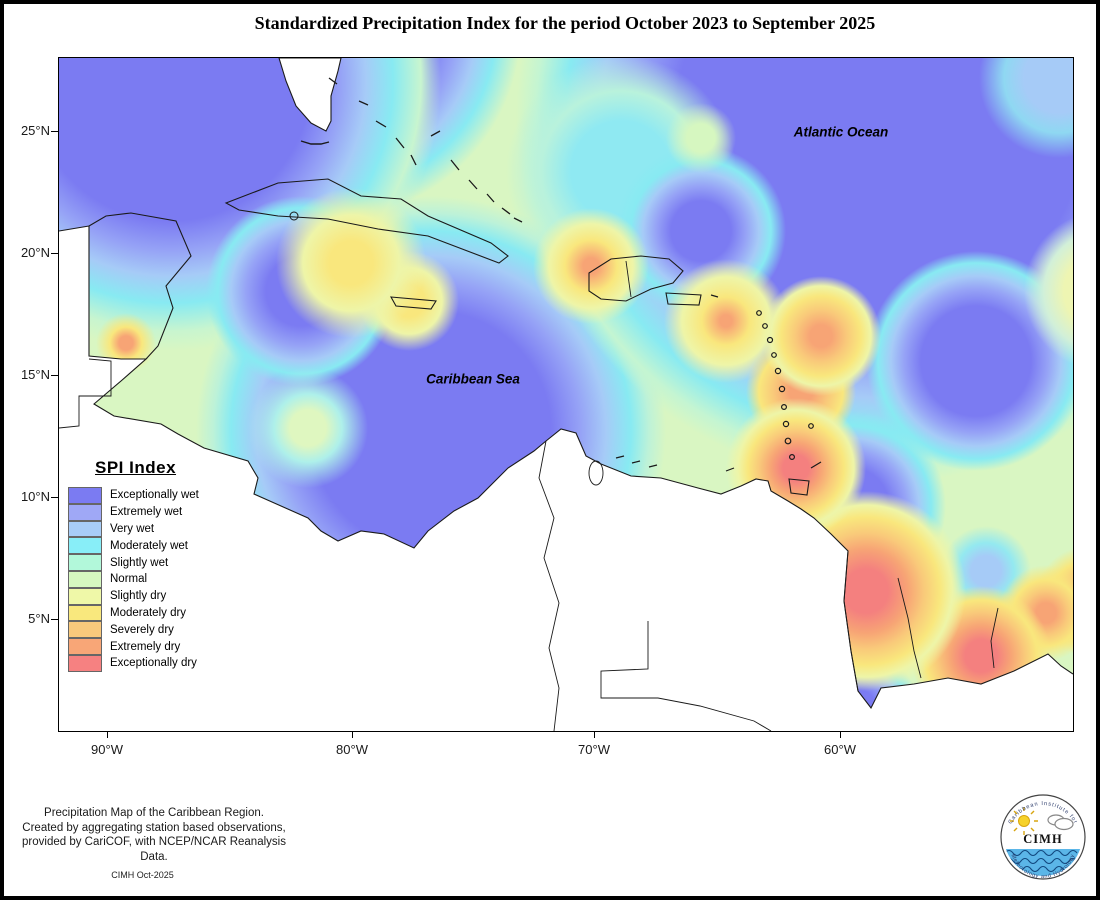 The height and width of the screenshot is (900, 1100). What do you see at coordinates (139, 562) in the screenshot?
I see `legend-label: Slightly wet` at bounding box center [139, 562].